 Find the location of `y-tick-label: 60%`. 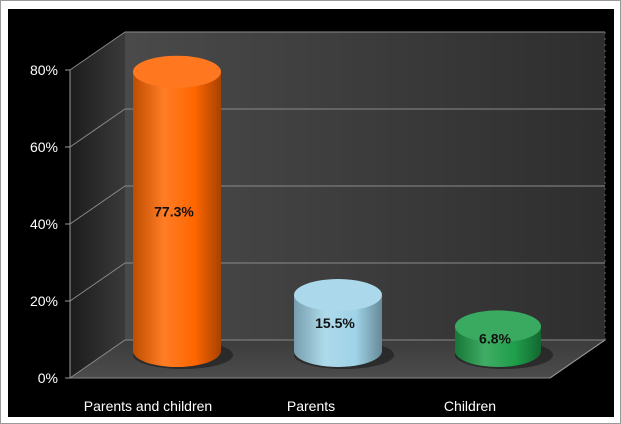

y-tick-label: 60% is located at coordinates (44, 147).